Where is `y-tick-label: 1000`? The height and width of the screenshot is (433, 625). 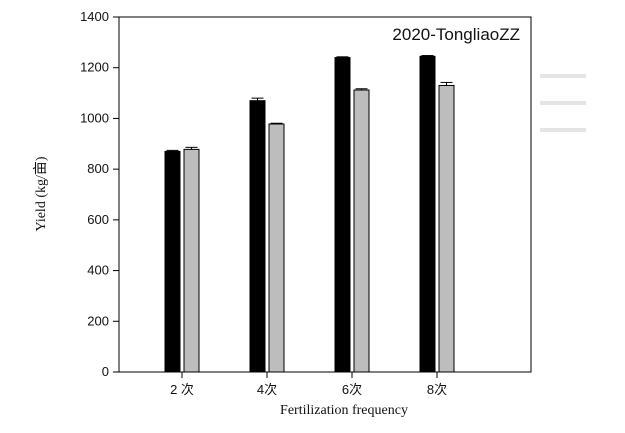
y-tick-label: 1000 is located at coordinates (94, 117).